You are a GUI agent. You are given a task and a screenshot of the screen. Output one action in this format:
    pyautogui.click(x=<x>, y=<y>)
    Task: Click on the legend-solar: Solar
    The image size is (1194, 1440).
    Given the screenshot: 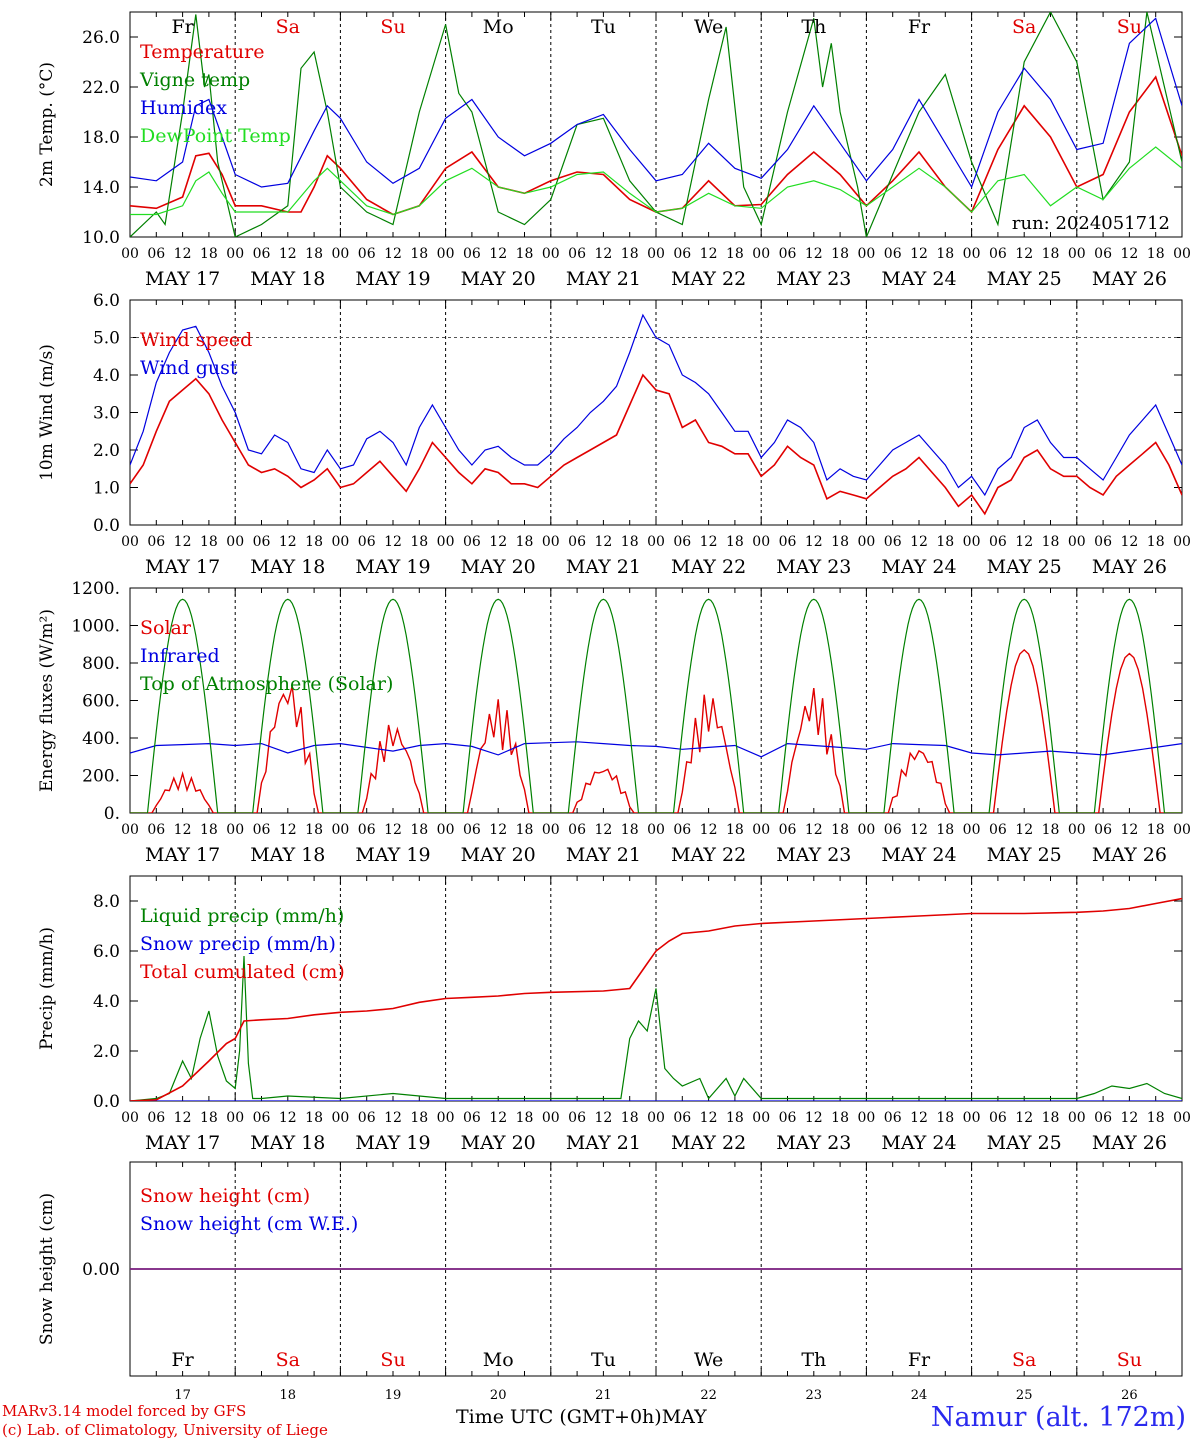 What is the action you would take?
    pyautogui.click(x=166, y=628)
    